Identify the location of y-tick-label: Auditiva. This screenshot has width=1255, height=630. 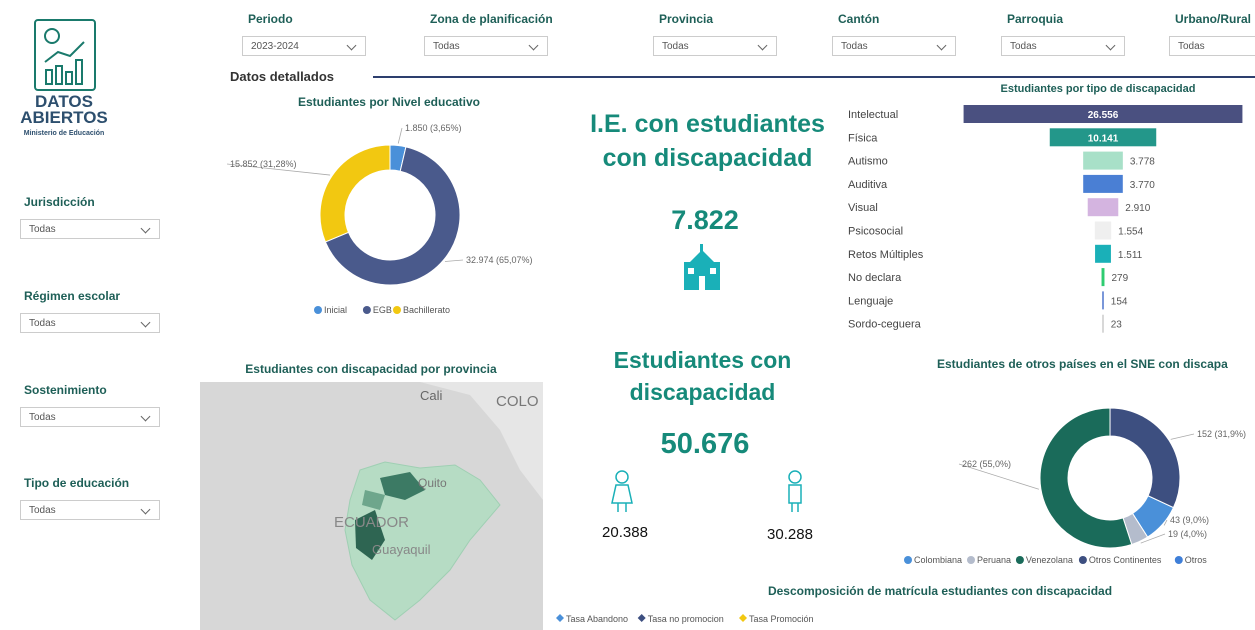
(868, 185).